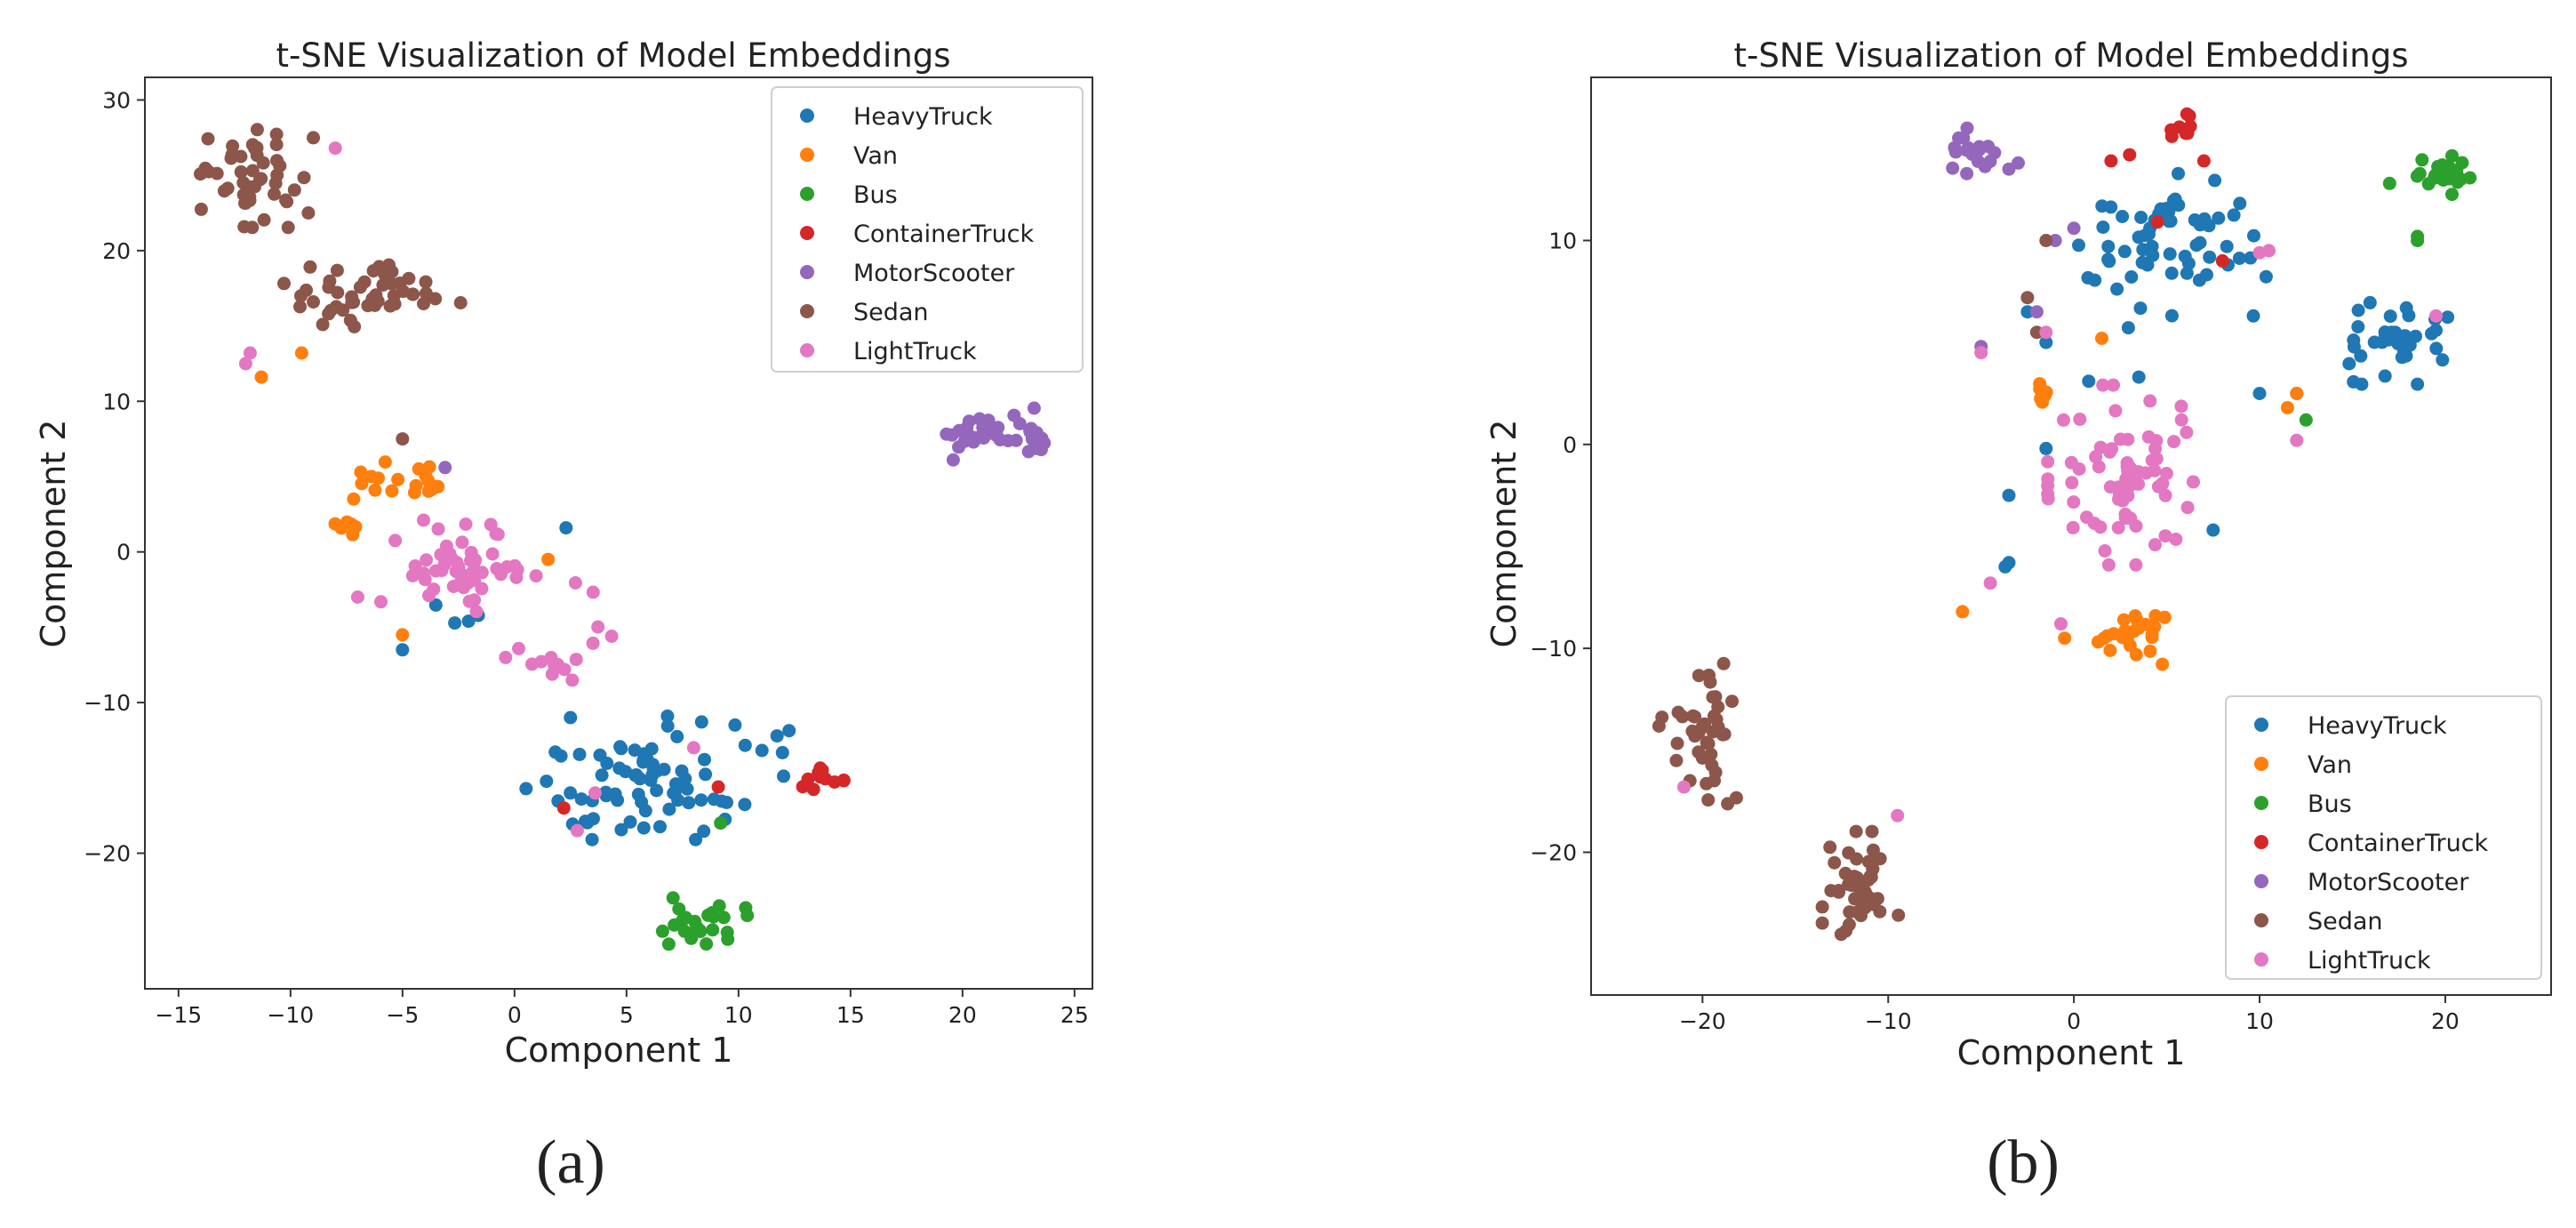 The width and height of the screenshot is (2576, 1228). I want to click on legend-label: Bus, so click(875, 195).